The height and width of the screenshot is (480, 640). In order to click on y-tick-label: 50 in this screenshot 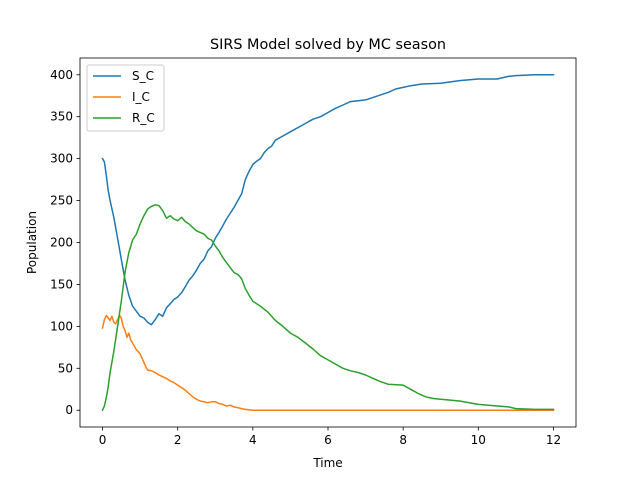, I will do `click(65, 368)`.